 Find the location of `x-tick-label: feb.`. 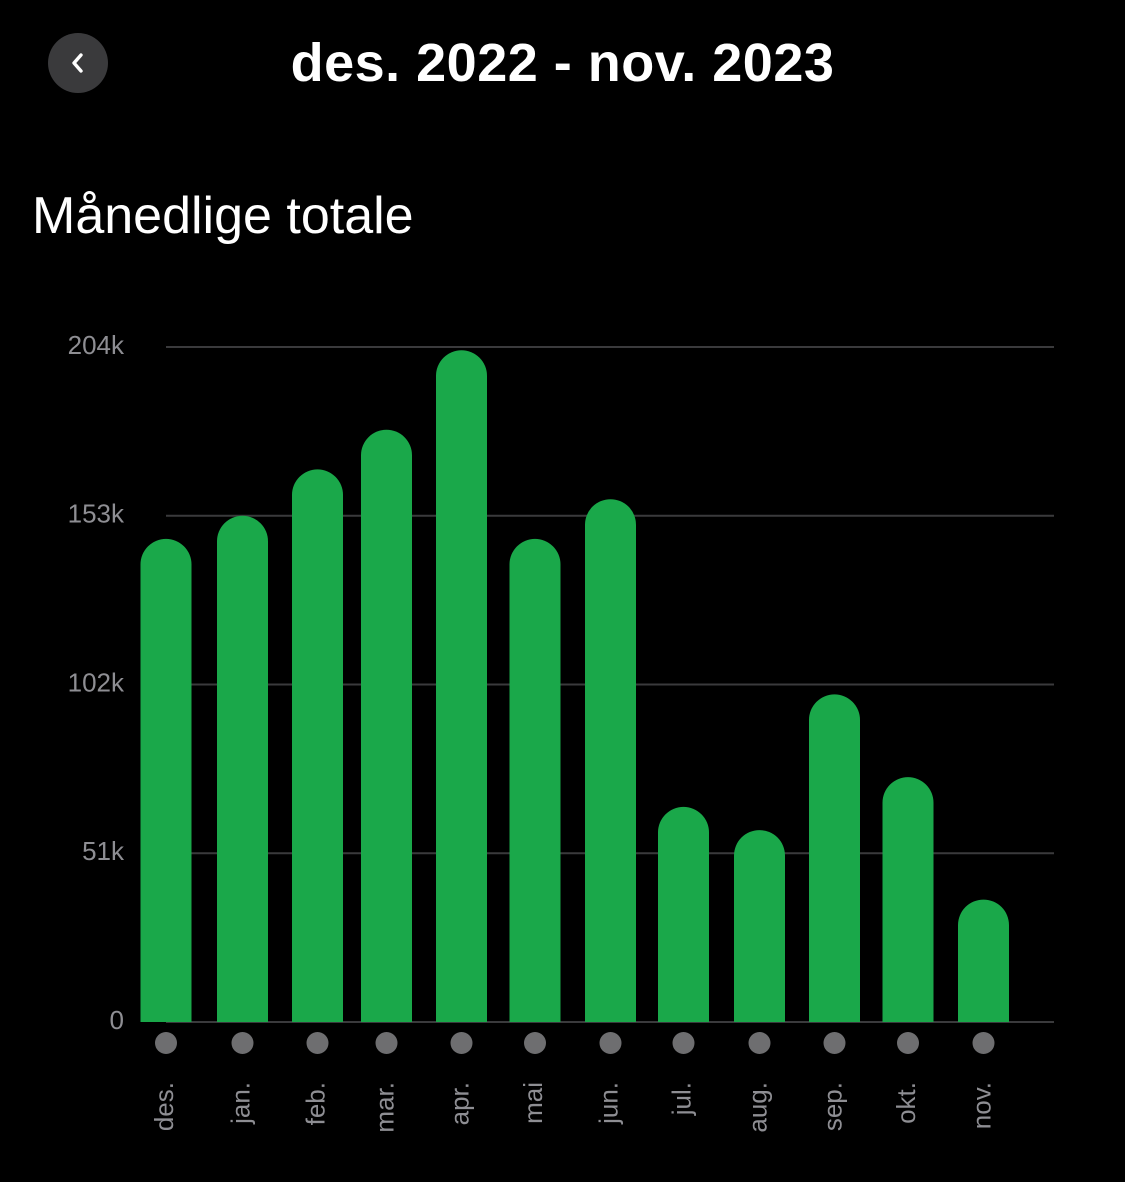

x-tick-label: feb. is located at coordinates (315, 1103).